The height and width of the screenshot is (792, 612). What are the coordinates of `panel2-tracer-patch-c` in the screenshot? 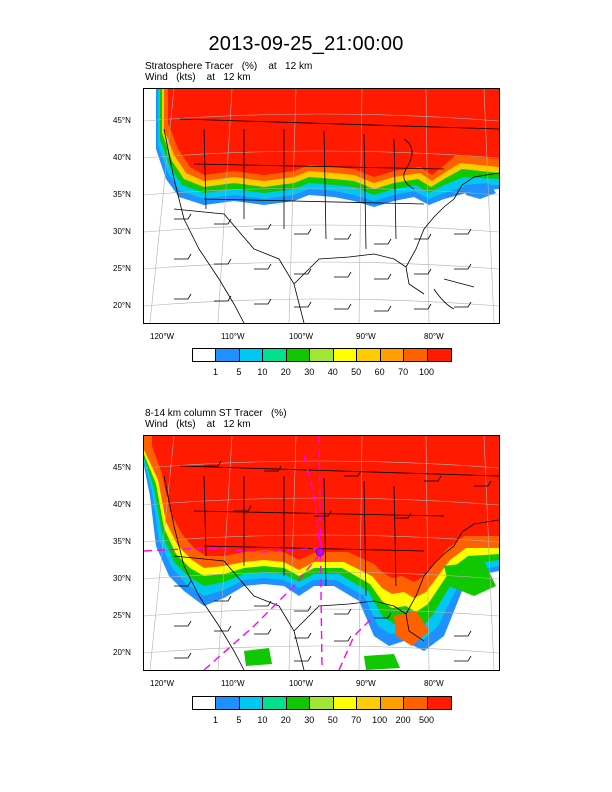 It's located at (382, 662).